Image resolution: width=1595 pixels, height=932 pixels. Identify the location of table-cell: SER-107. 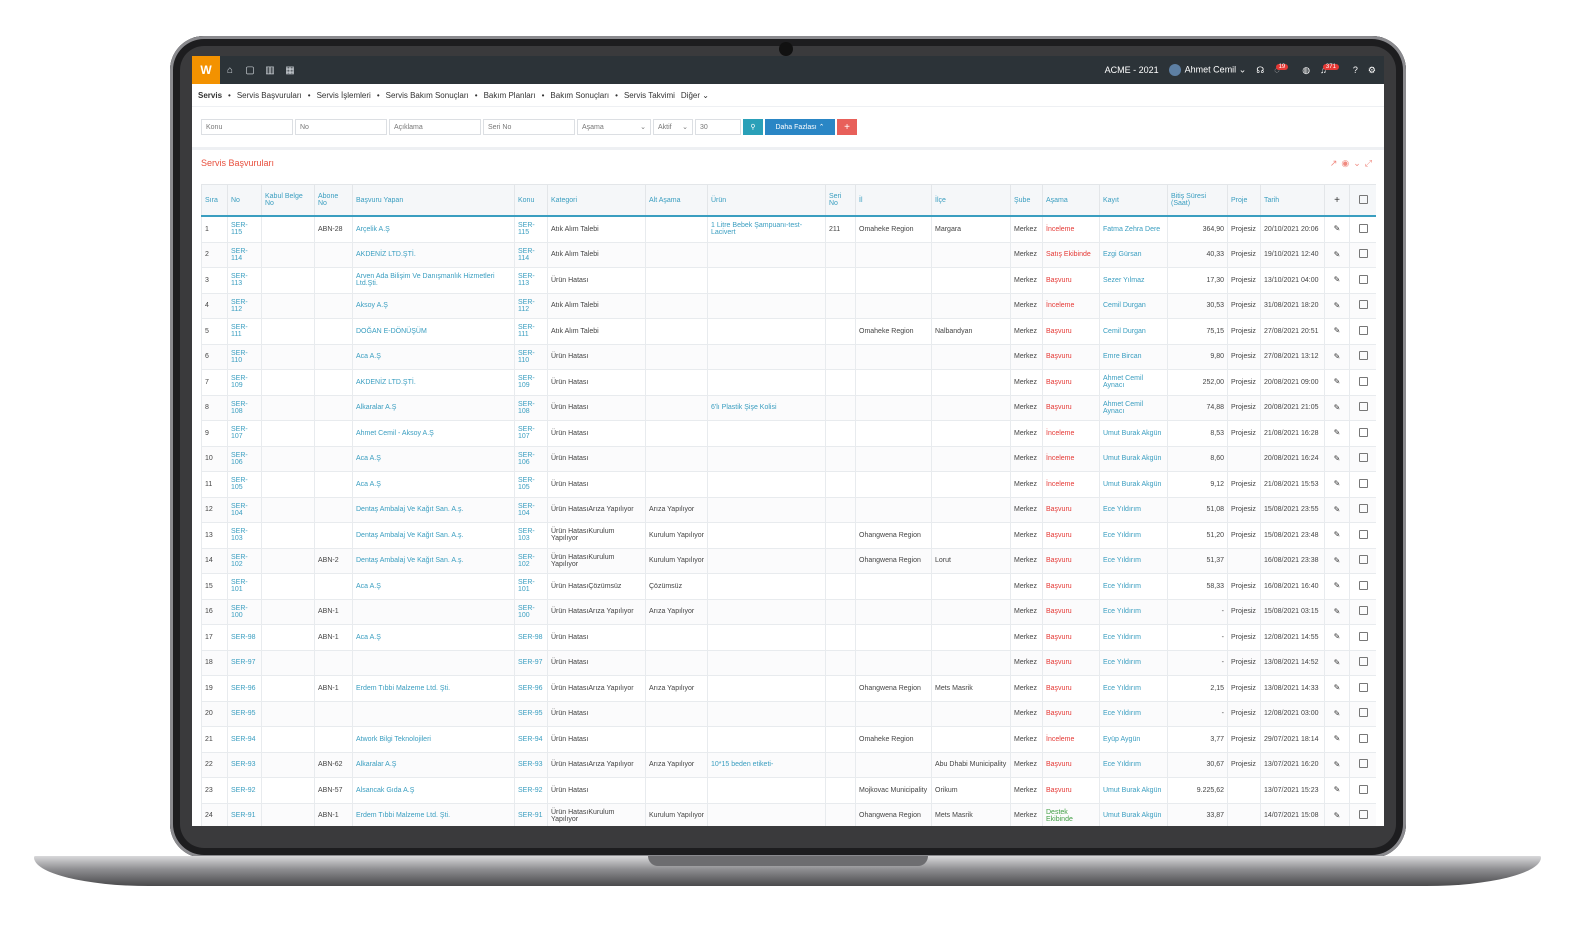
(244, 433).